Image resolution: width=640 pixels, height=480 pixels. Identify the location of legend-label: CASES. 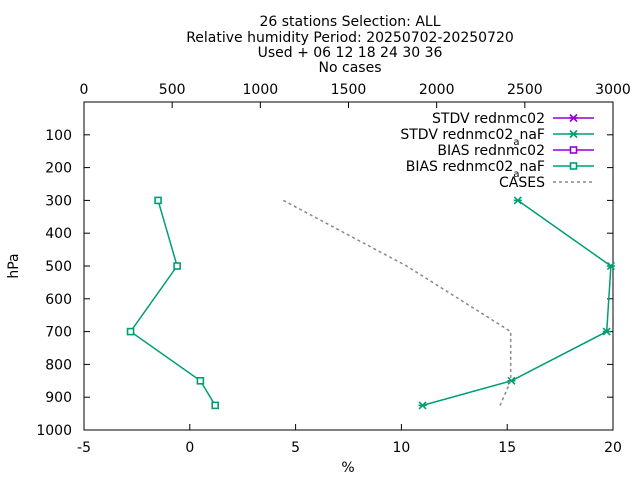
(522, 183).